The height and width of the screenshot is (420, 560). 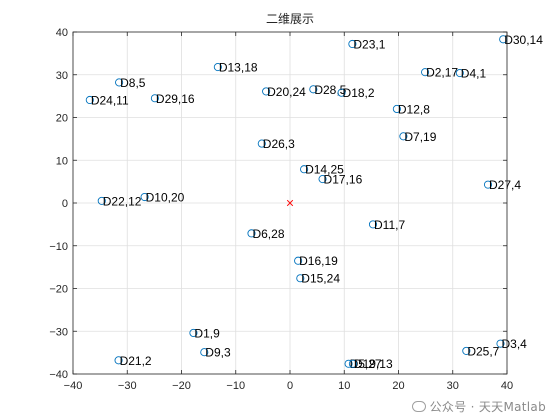 I want to click on data-point-label: D12,8, so click(x=414, y=109).